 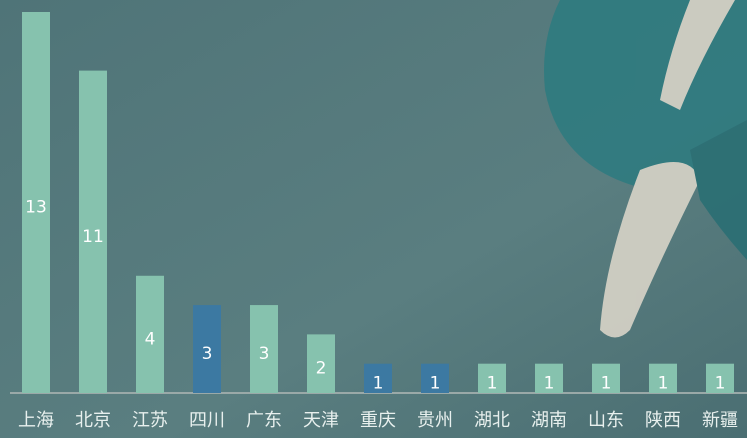 I want to click on x-tick-label: 湖南, so click(x=549, y=420).